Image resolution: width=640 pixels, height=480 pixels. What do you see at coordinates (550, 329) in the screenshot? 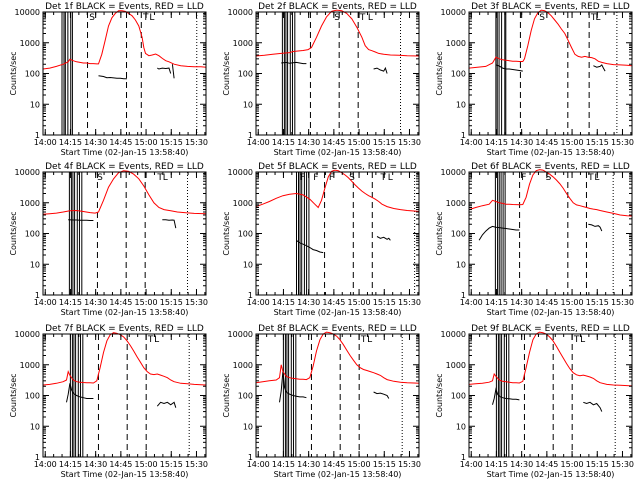
I see `panel-title: Det 9f BLACK = Events, RED = LLD` at bounding box center [550, 329].